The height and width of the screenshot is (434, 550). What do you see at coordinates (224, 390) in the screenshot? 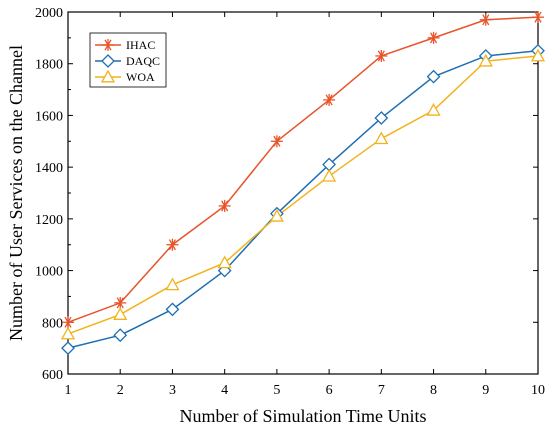
I see `x-tick-label: 4` at bounding box center [224, 390].